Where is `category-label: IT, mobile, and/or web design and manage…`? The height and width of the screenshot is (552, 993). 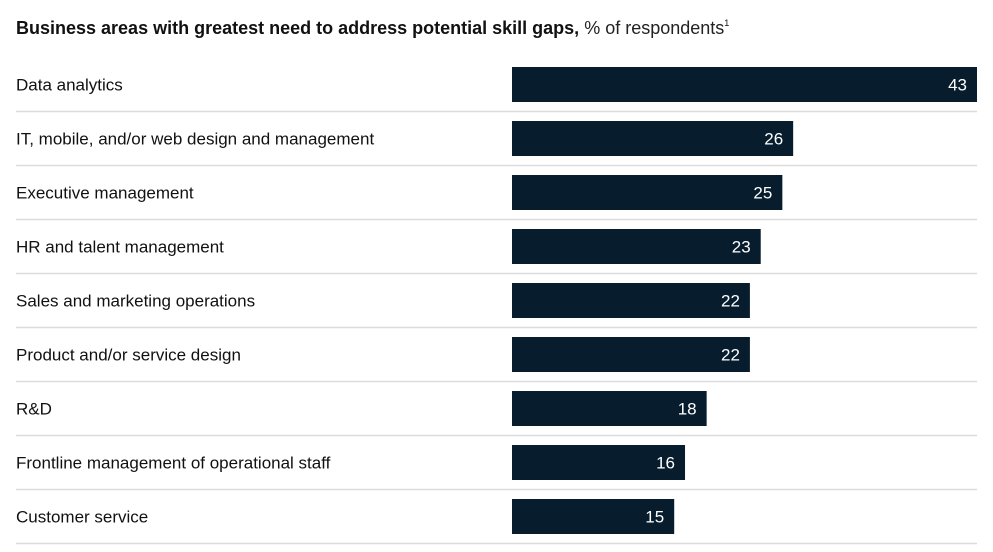 category-label: IT, mobile, and/or web design and manage… is located at coordinates (195, 139).